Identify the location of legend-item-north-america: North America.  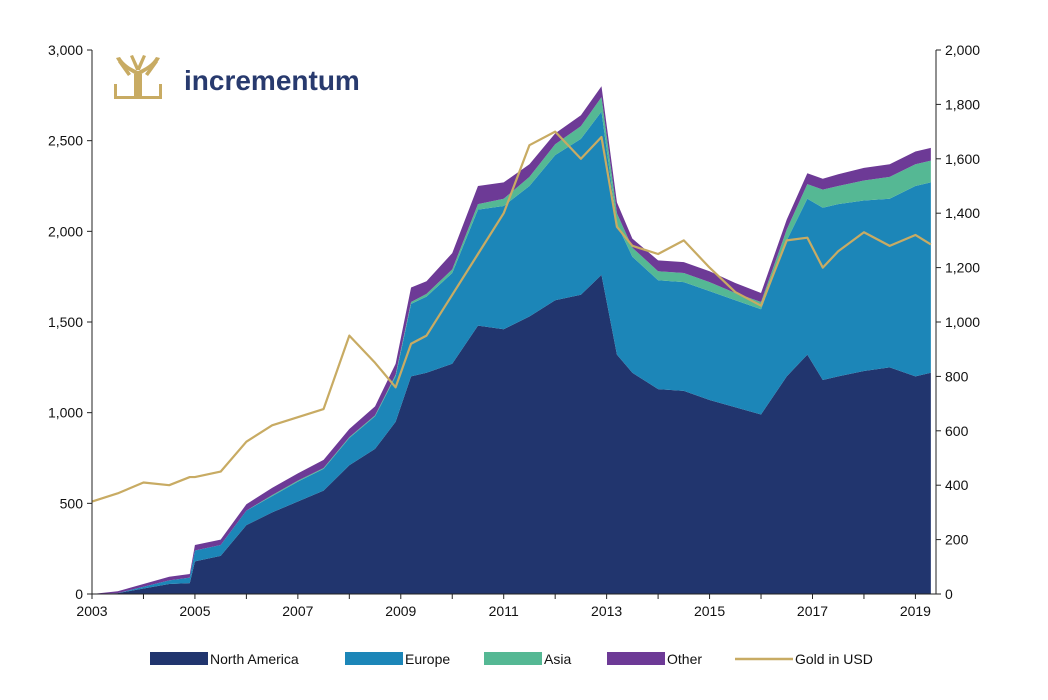
(224, 659).